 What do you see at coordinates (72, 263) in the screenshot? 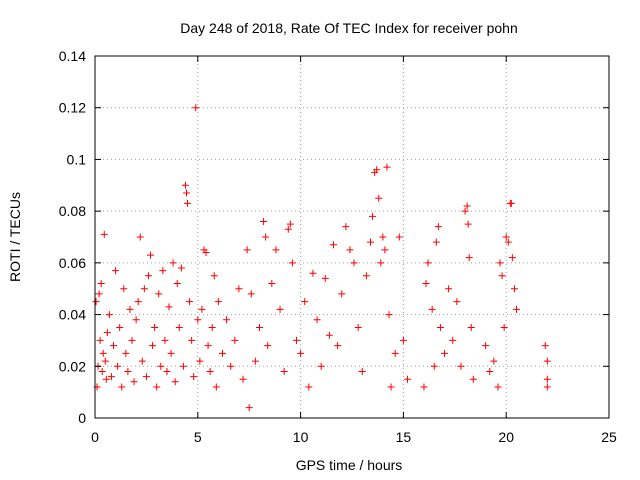
I see `y-tick-label: 0.06` at bounding box center [72, 263].